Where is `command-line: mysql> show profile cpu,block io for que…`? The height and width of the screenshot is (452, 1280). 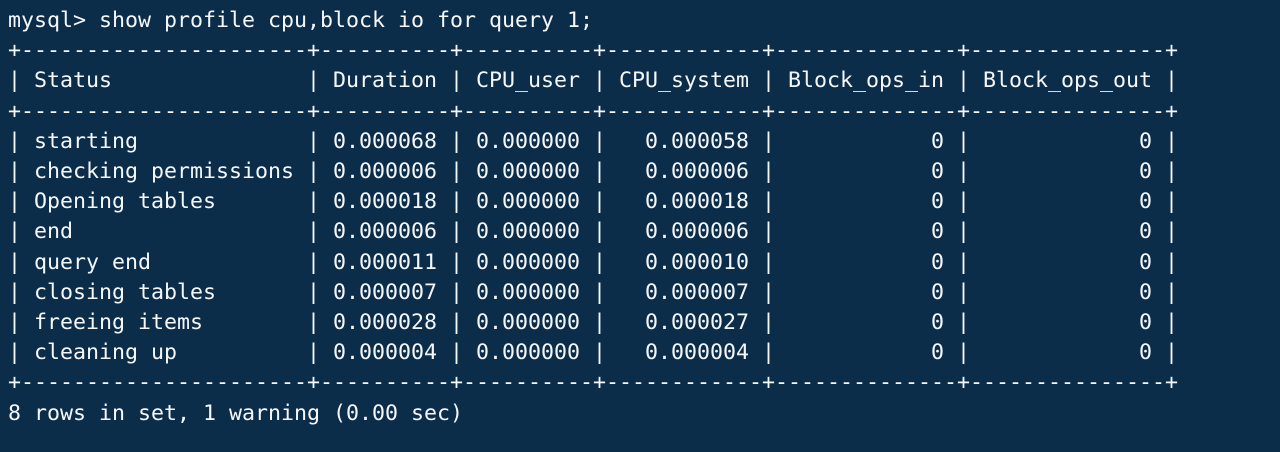
command-line: mysql> show profile cpu,block io for que… is located at coordinates (644, 21).